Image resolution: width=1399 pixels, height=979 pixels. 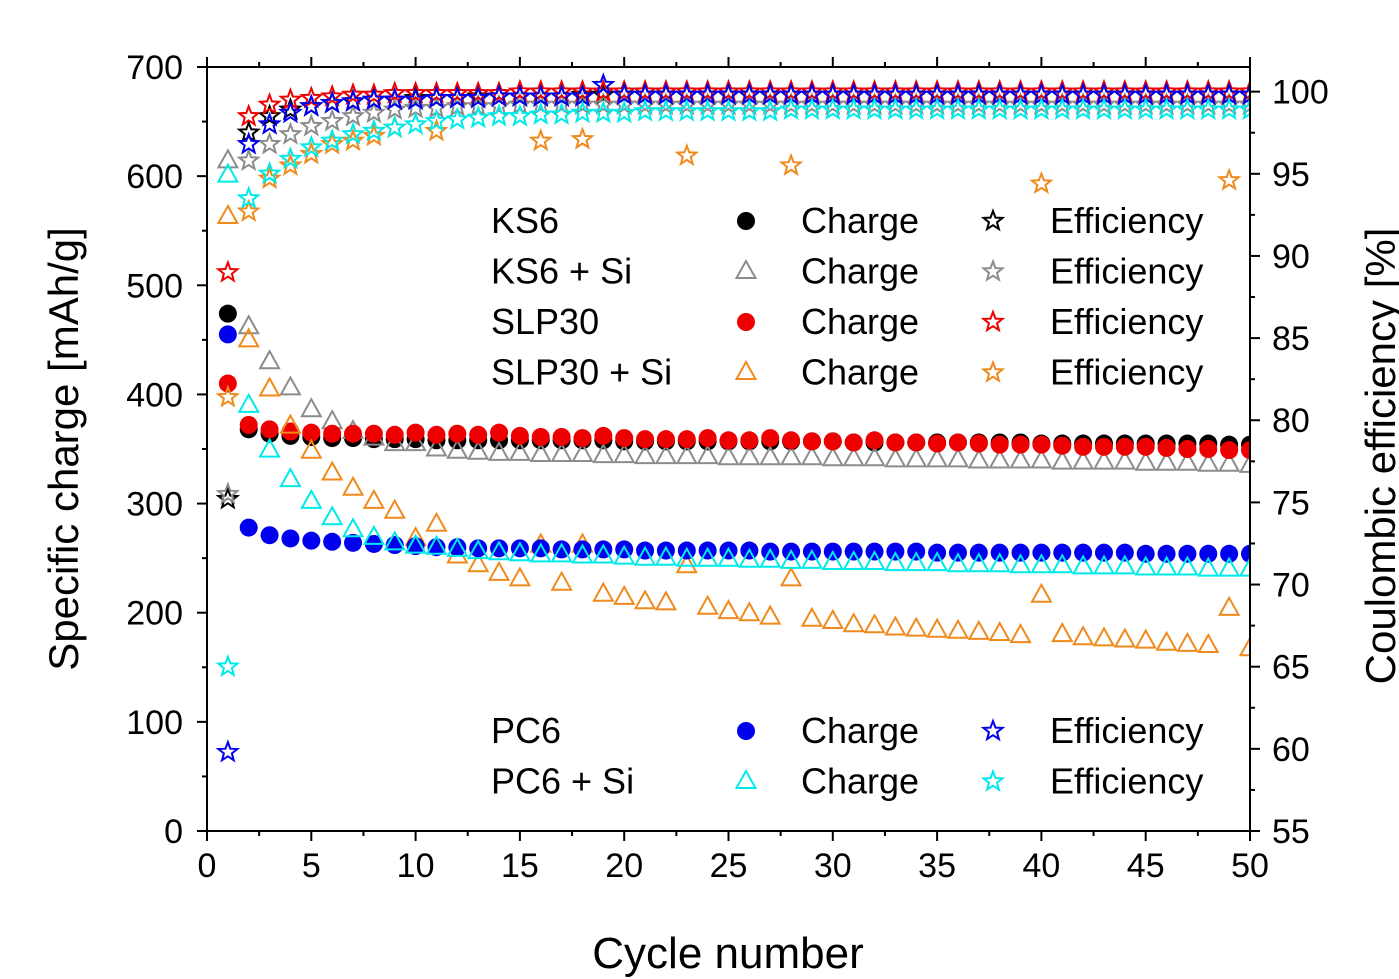 I want to click on legend-row: PC6 Charge Efficiency, so click(x=847, y=730).